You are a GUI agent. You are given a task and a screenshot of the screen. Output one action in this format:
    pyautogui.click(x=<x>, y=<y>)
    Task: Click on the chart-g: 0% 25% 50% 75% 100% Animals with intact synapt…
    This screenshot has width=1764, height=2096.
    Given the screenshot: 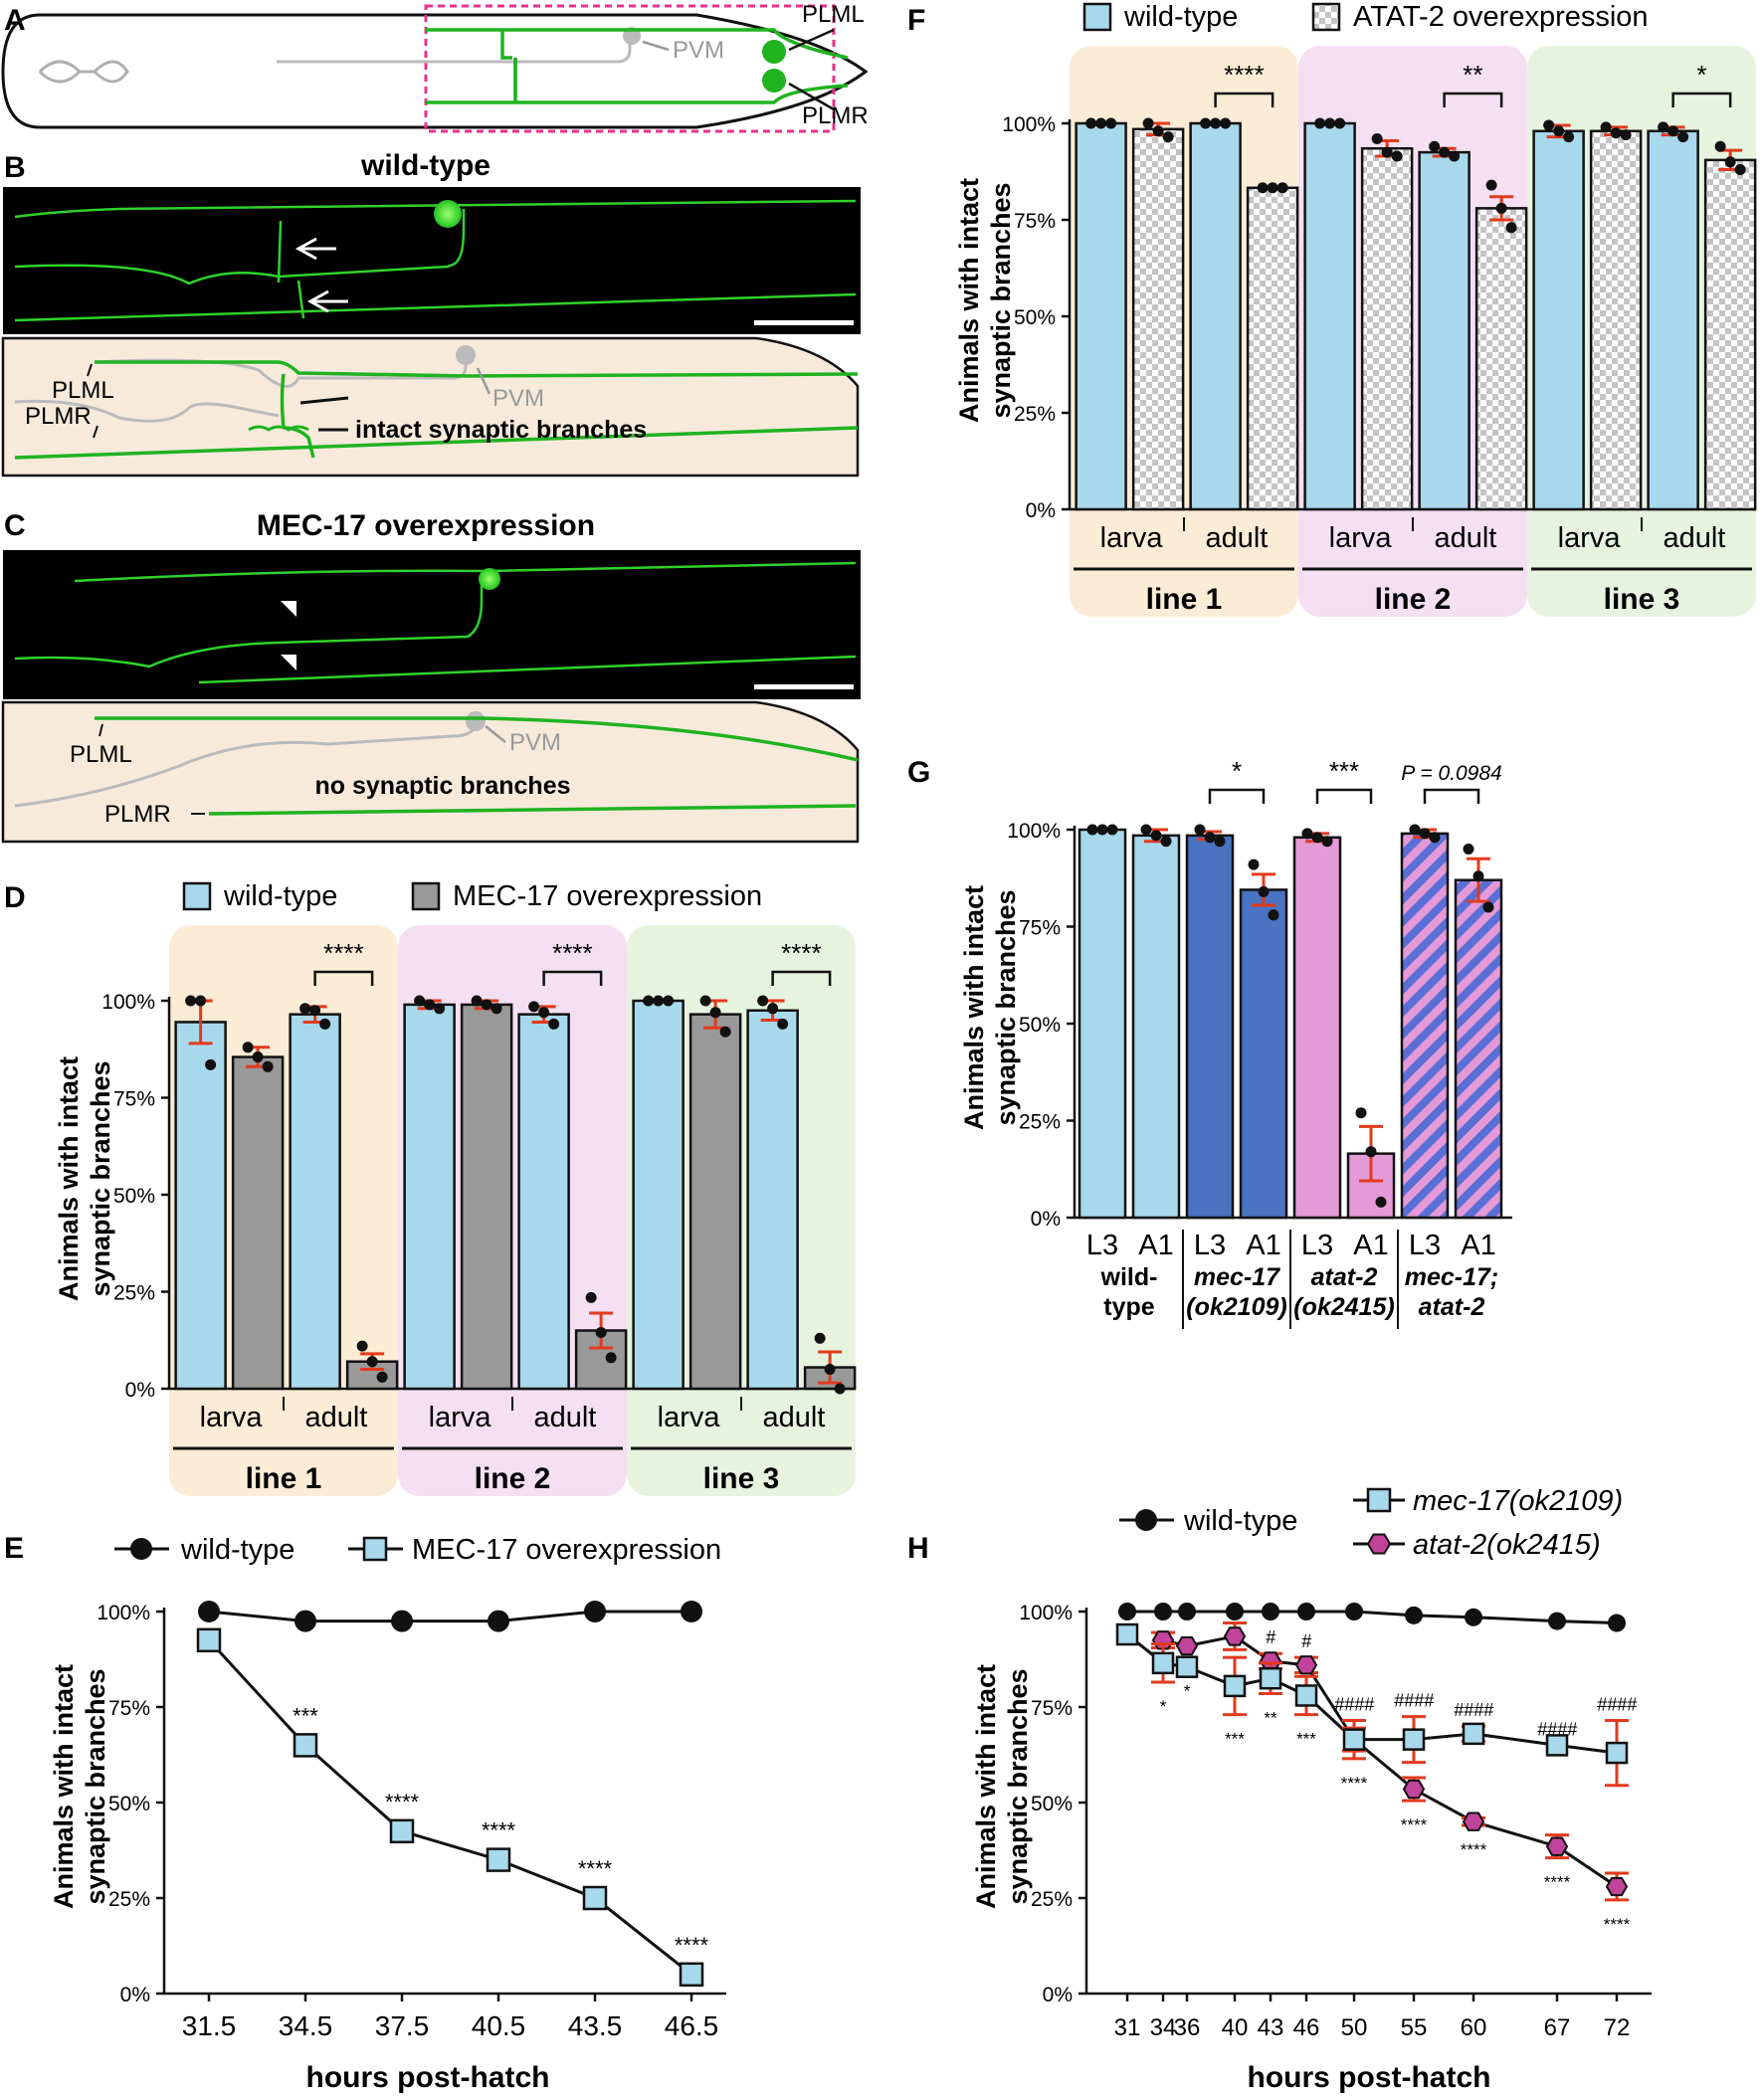 What is the action you would take?
    pyautogui.click(x=1235, y=1042)
    